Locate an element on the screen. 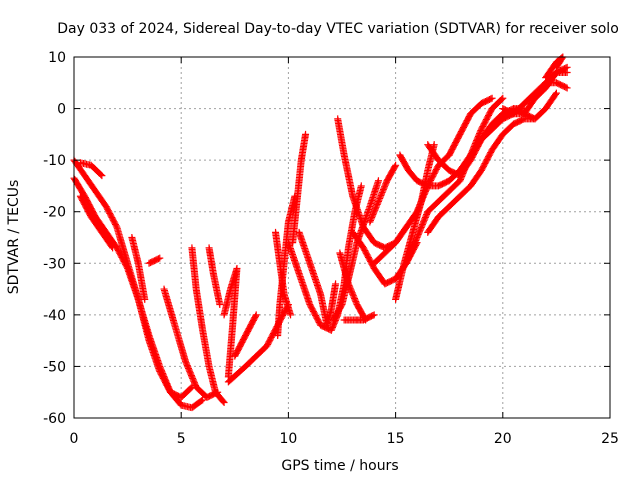 The width and height of the screenshot is (640, 480). y-tick-label: -10 is located at coordinates (54, 161).